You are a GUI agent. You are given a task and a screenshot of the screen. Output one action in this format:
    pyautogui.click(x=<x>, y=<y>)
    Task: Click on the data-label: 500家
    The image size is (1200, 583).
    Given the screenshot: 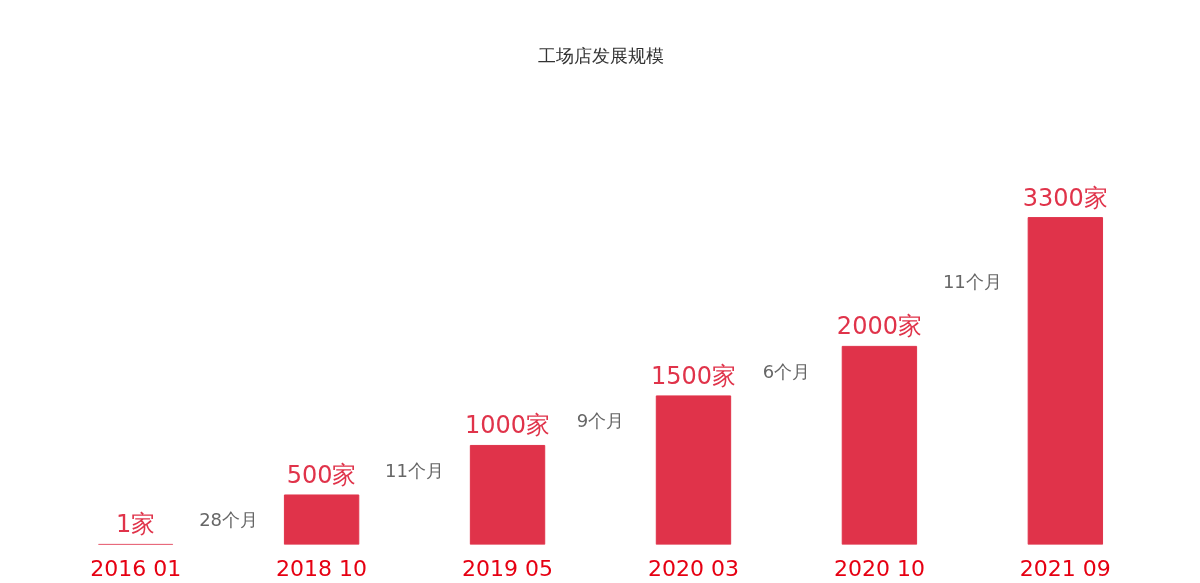 What is the action you would take?
    pyautogui.click(x=321, y=474)
    